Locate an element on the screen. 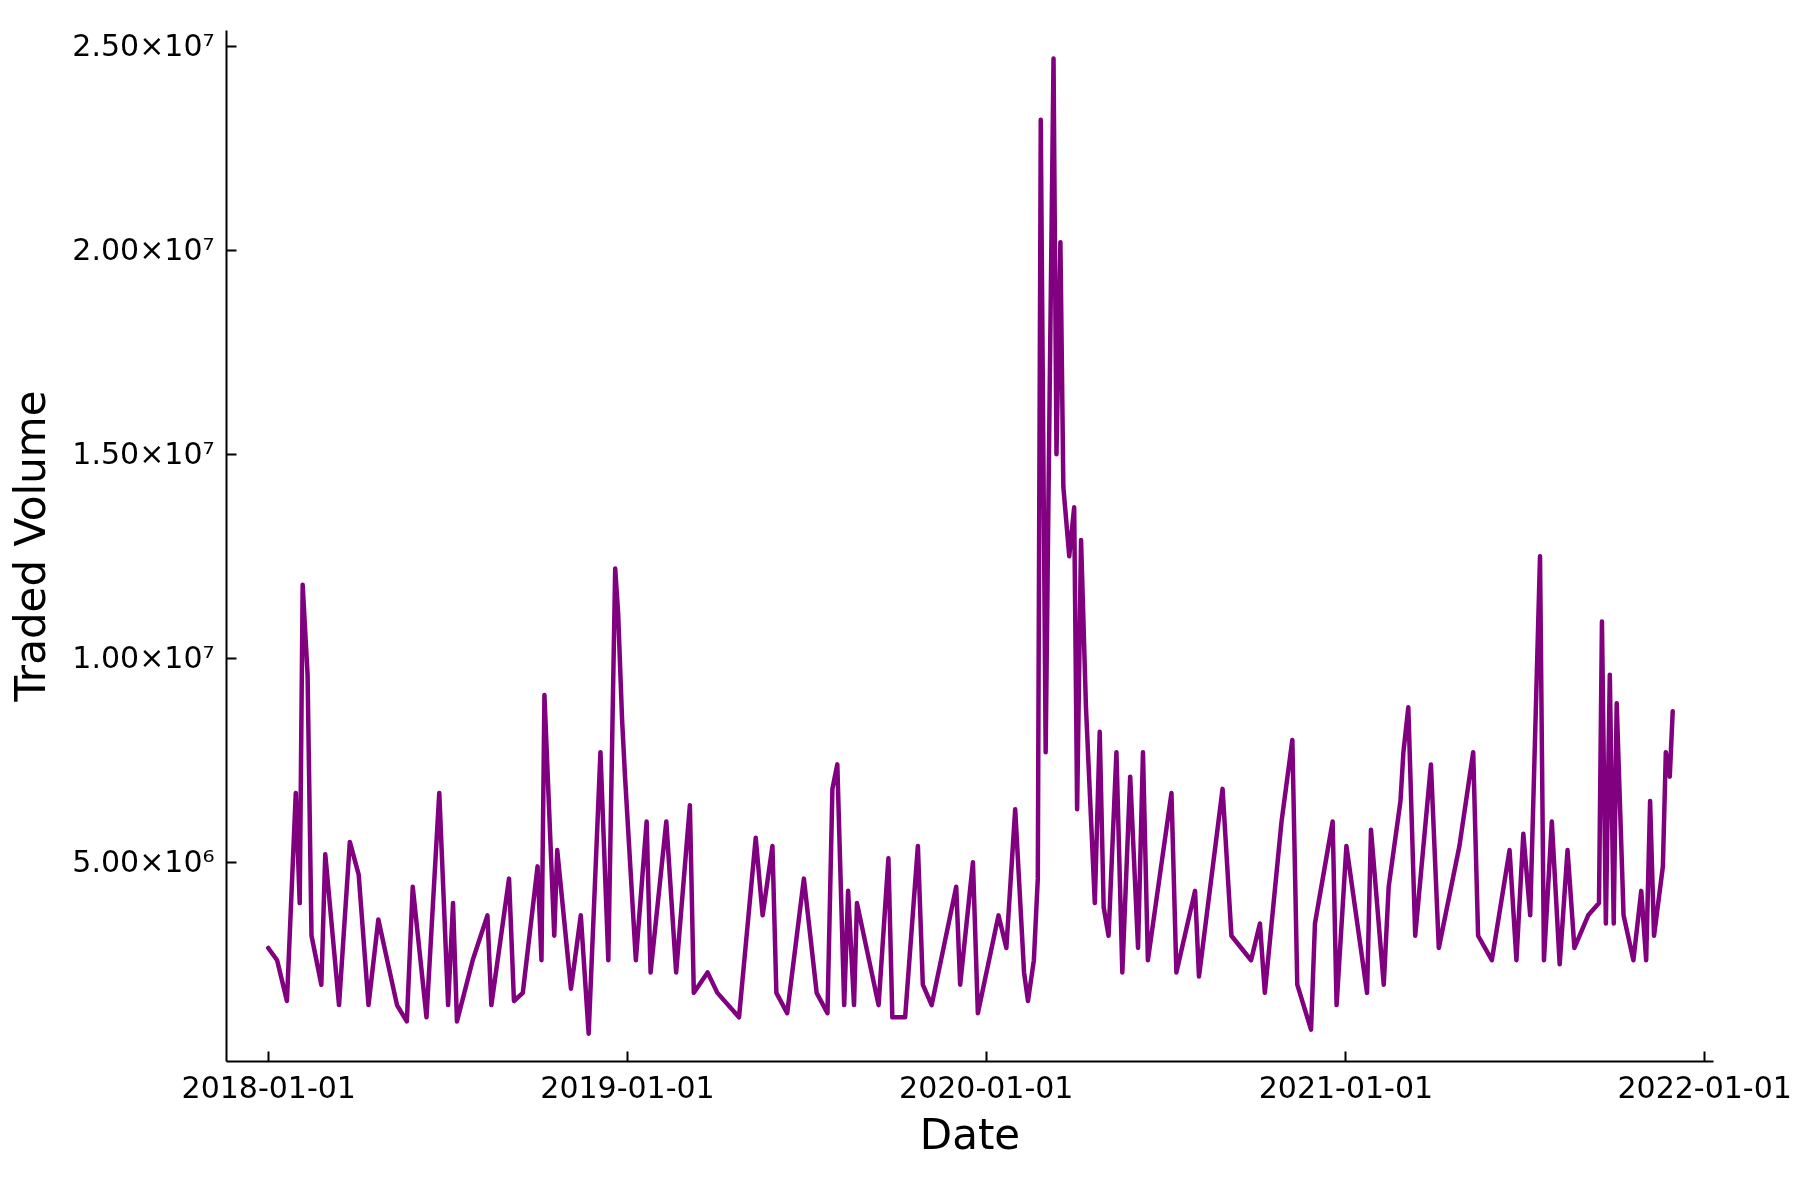 Image resolution: width=1800 pixels, height=1200 pixels. x-tick-label: 2018-01-01 is located at coordinates (268, 1087).